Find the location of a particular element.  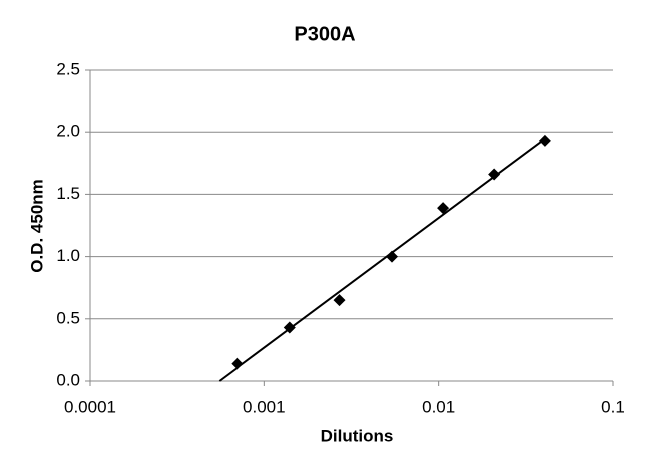

y-tick-label: 1.0 is located at coordinates (68, 255).